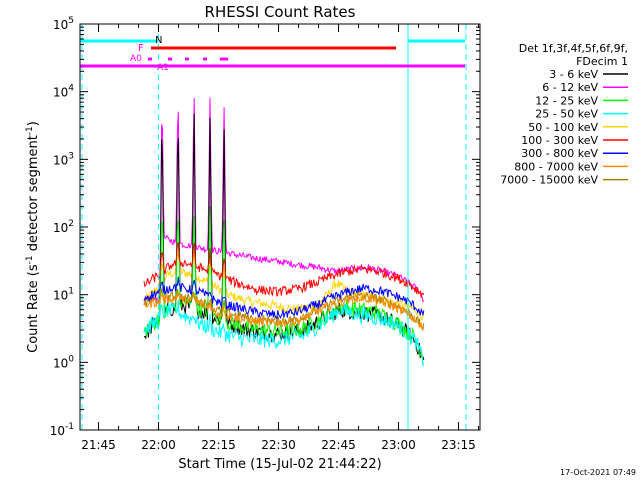 The height and width of the screenshot is (480, 640). What do you see at coordinates (570, 87) in the screenshot?
I see `legend-entry-label-2: 6 - 12 keV` at bounding box center [570, 87].